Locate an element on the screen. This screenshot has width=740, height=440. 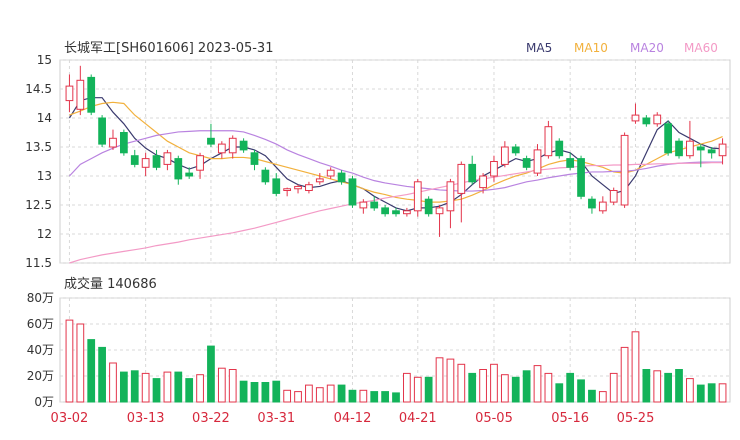
date-label: 03-22 is located at coordinates (211, 418).